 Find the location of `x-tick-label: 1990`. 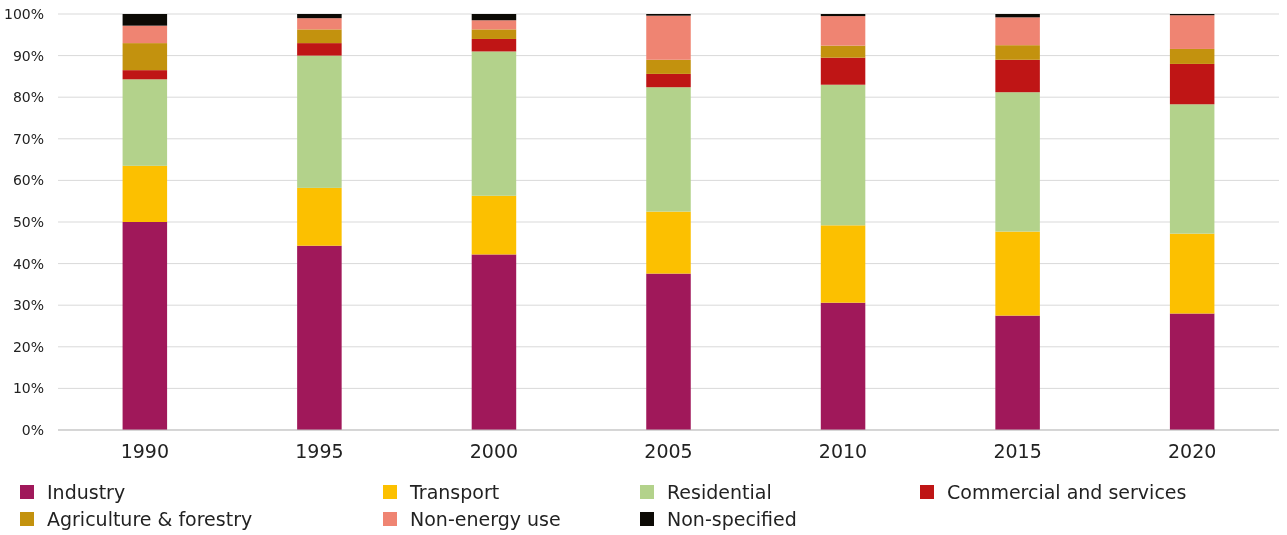

x-tick-label: 1990 is located at coordinates (145, 451).